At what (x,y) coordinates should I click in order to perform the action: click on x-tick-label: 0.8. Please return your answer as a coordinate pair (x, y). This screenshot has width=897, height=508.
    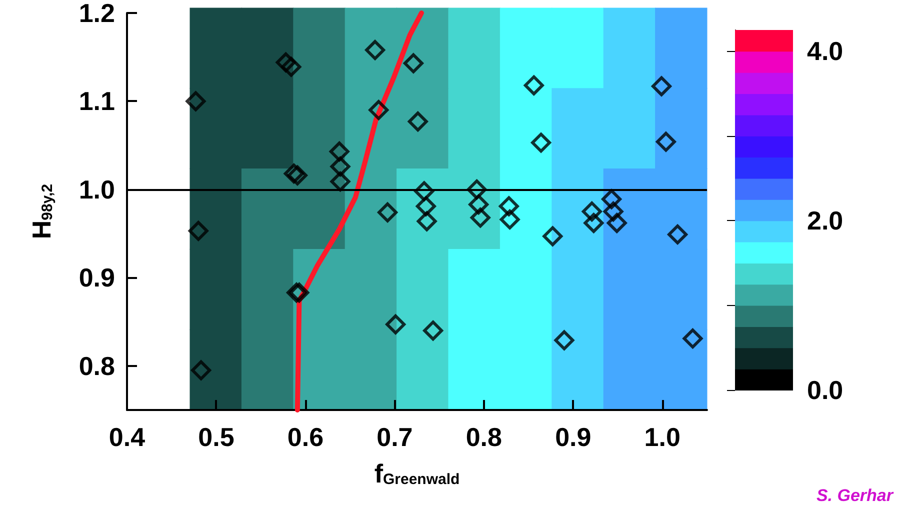
    Looking at the image, I should click on (484, 437).